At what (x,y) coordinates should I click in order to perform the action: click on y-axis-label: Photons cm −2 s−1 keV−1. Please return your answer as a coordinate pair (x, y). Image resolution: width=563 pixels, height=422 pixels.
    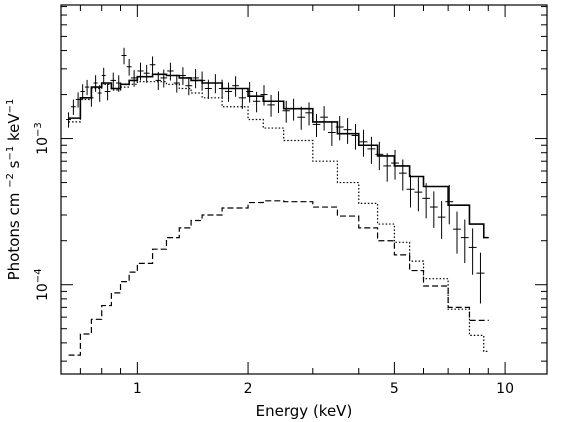
    Looking at the image, I should click on (14, 190).